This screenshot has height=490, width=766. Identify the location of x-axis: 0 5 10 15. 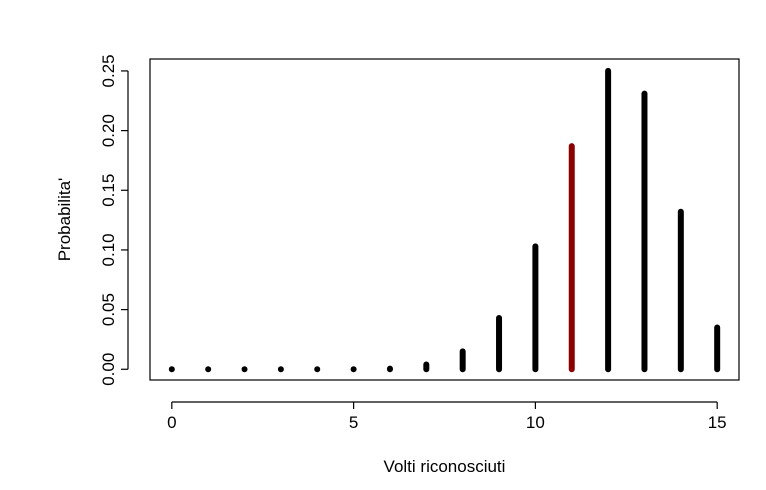
(447, 416).